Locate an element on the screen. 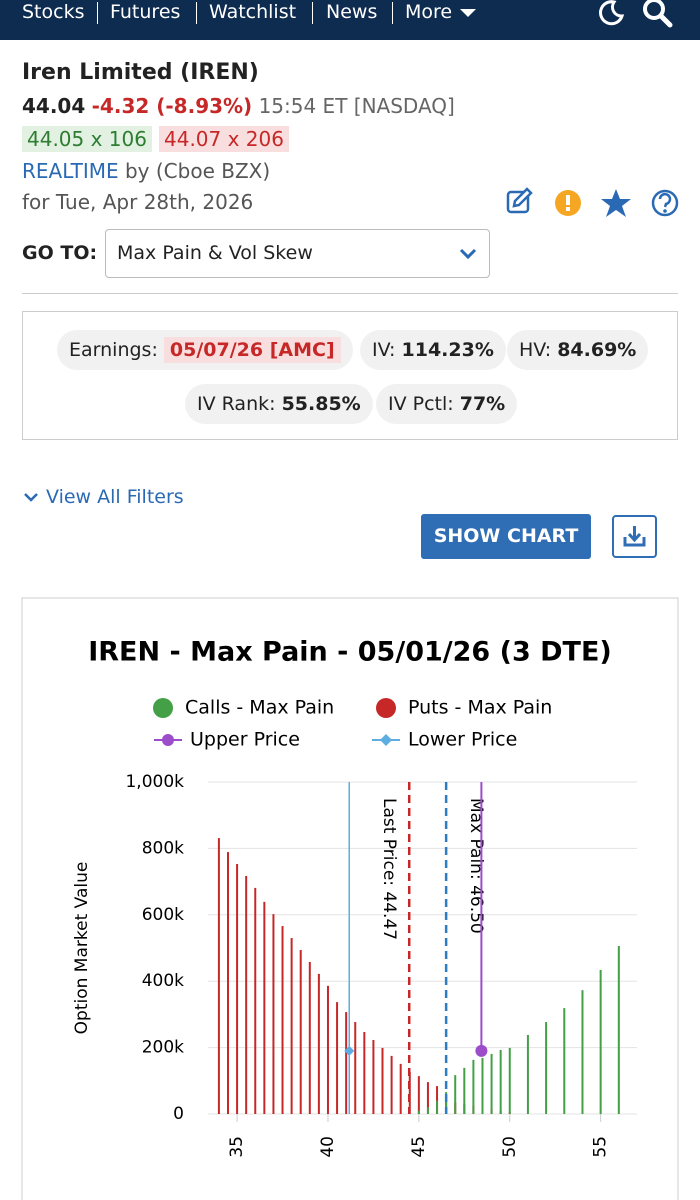  iv-label: IV: is located at coordinates (384, 350).